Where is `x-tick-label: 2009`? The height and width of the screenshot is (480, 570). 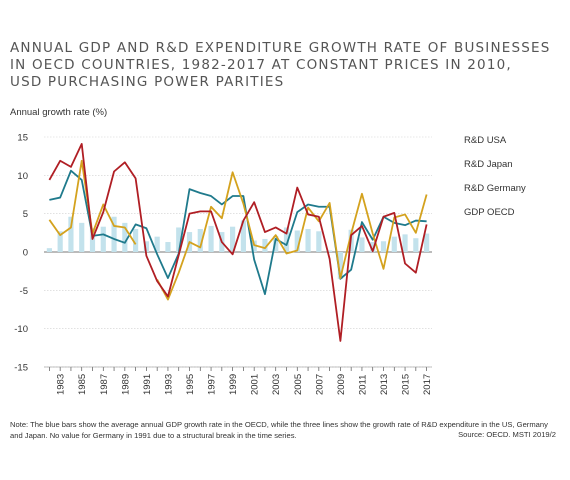
x-tick-label: 2009 is located at coordinates (341, 384).